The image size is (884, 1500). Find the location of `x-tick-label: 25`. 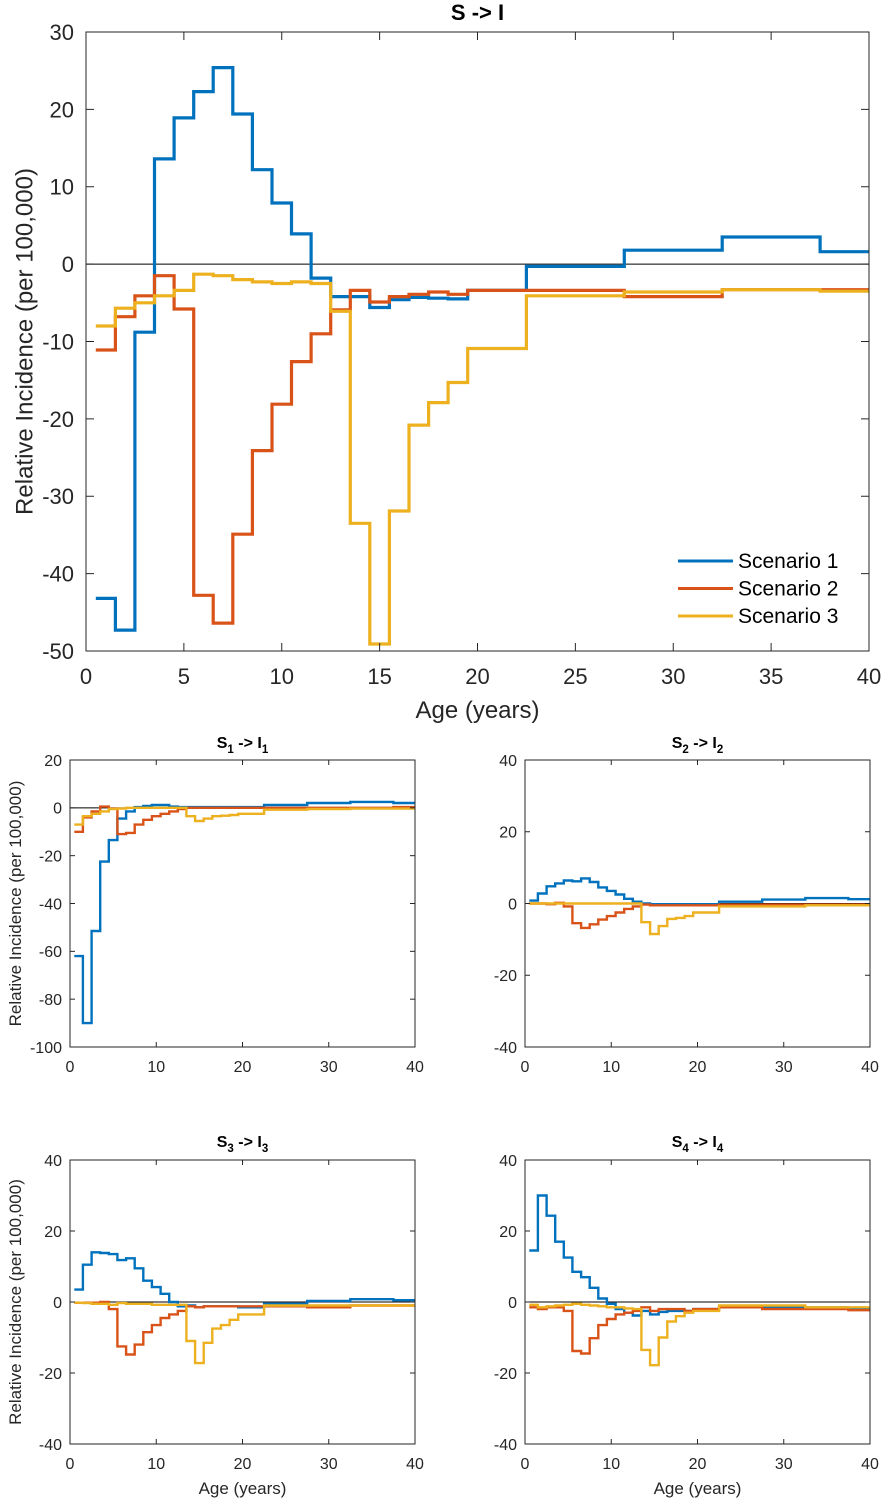

x-tick-label: 25 is located at coordinates (575, 676).